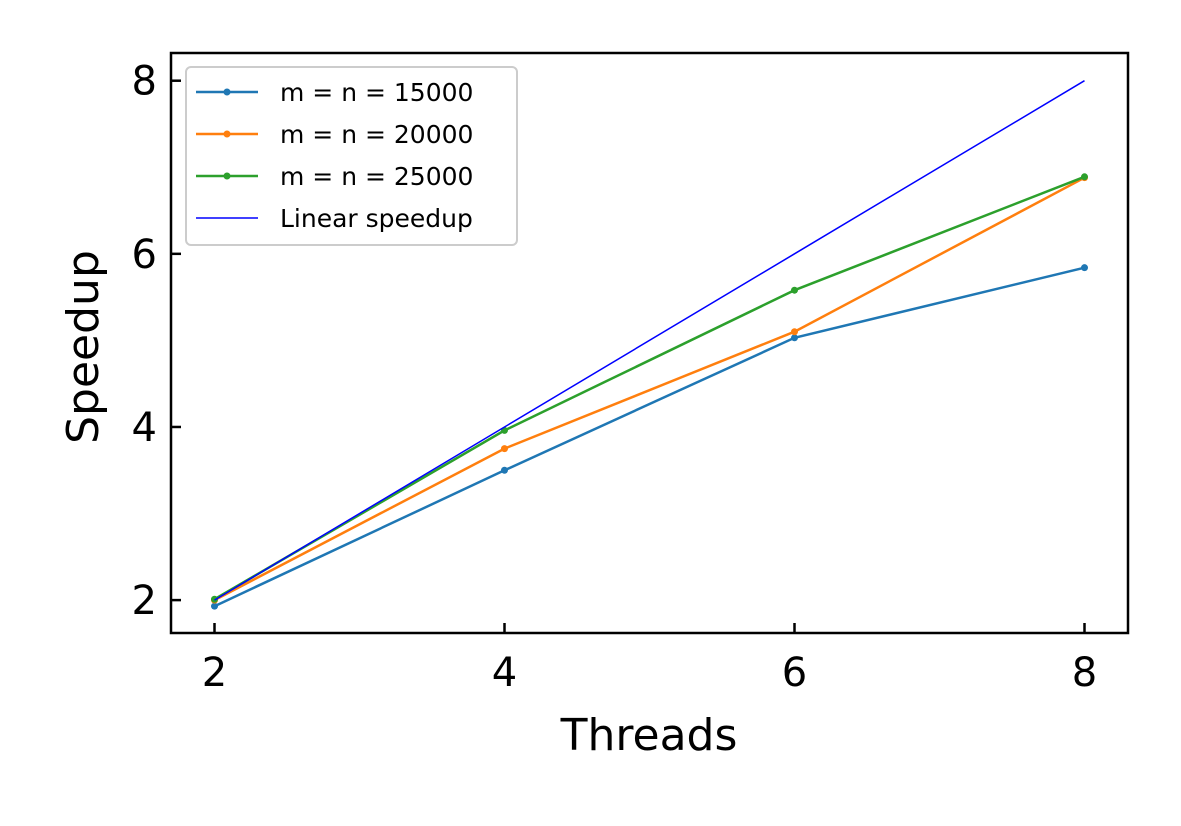 The width and height of the screenshot is (1181, 826). Describe the element at coordinates (376, 218) in the screenshot. I see `legend-label: Linear speedup` at that location.